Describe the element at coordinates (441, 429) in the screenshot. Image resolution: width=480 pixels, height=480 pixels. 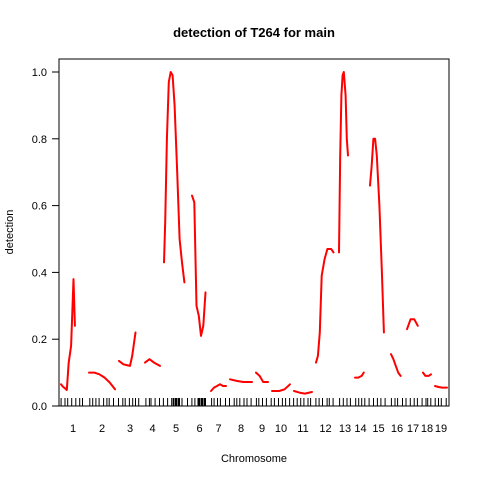
I see `x-tick-label: 19` at that location.